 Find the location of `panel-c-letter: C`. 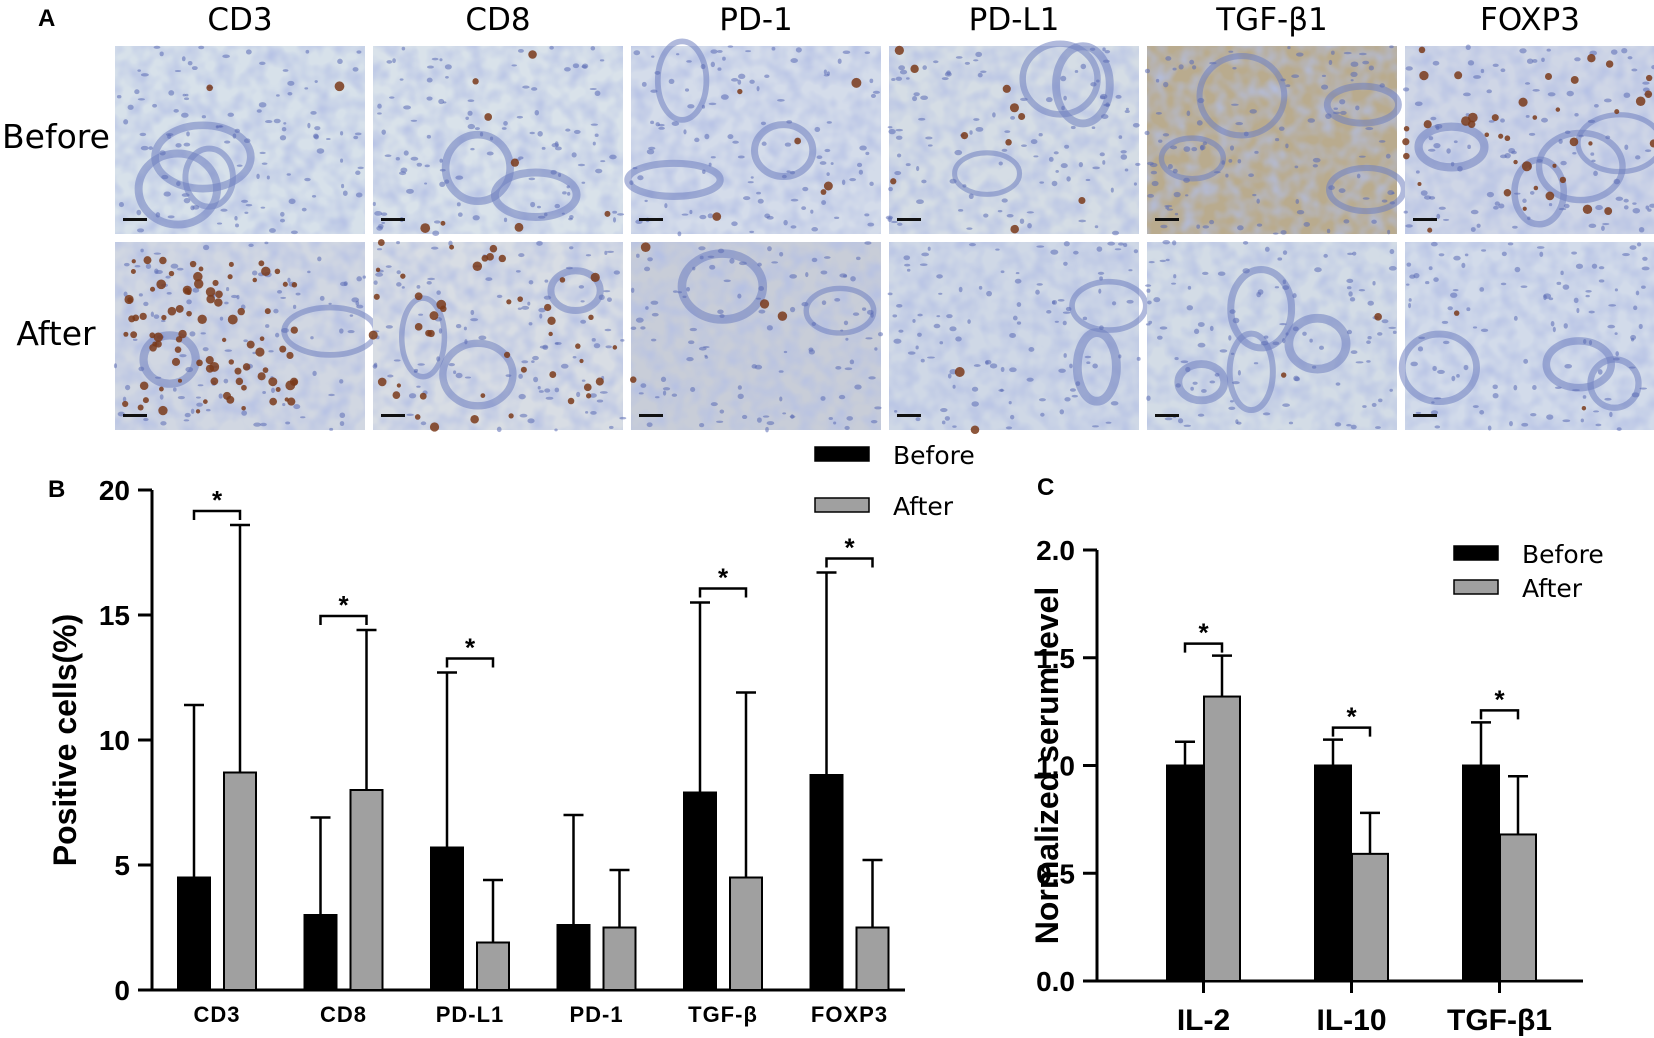

panel-c-letter: C is located at coordinates (1045, 487).